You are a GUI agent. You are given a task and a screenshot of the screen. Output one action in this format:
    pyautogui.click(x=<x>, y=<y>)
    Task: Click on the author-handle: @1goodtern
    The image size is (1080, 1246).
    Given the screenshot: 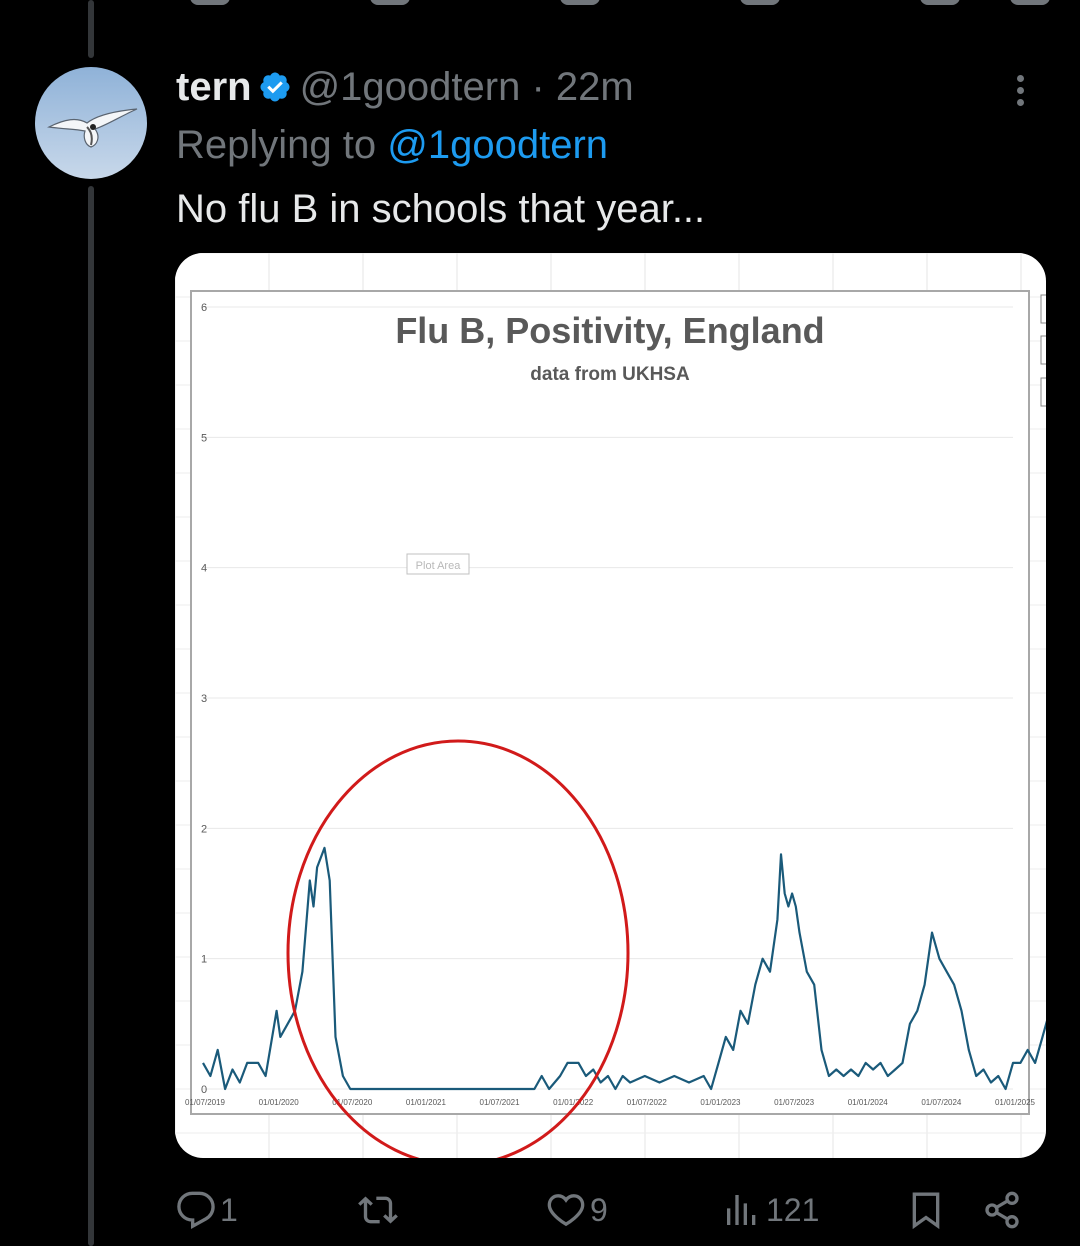 What is the action you would take?
    pyautogui.click(x=410, y=87)
    